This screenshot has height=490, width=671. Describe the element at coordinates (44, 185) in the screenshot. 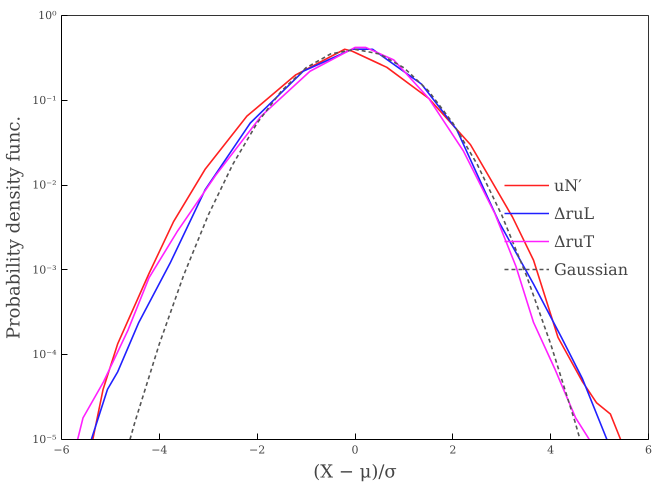

I see `y-tick-label: 10⁻²` at that location.